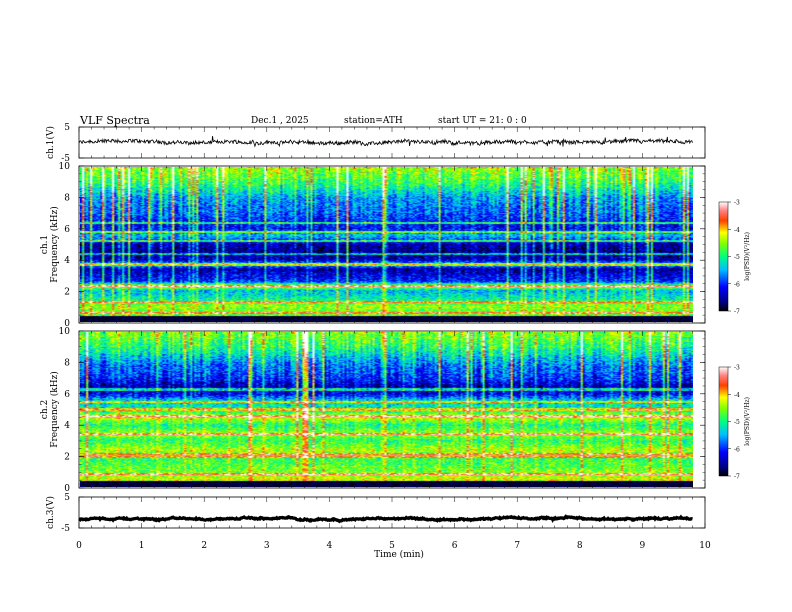 The height and width of the screenshot is (612, 792). What do you see at coordinates (67, 198) in the screenshot?
I see `ch1-spectrogram-ytick-label: 8` at bounding box center [67, 198].